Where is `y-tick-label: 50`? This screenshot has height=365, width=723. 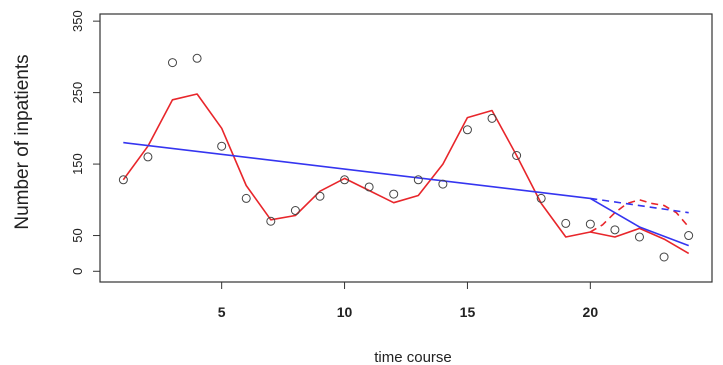
y-tick-label: 50 is located at coordinates (77, 235).